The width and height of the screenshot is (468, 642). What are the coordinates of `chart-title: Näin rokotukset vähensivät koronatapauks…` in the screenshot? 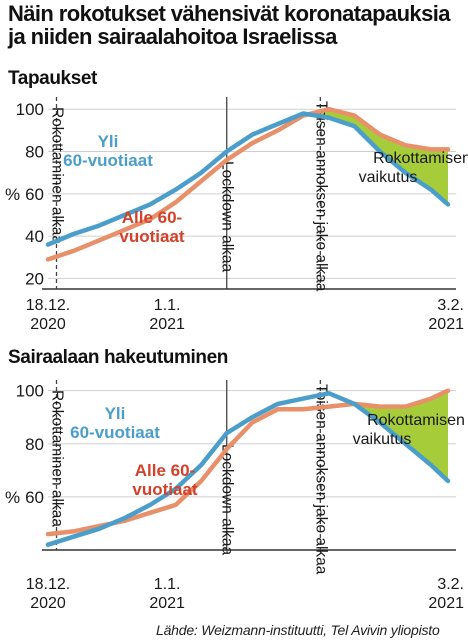 It's located at (229, 25).